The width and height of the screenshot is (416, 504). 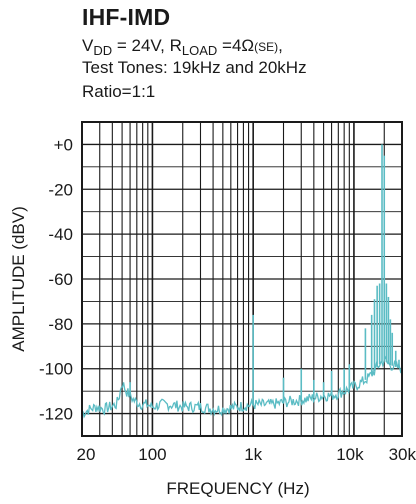 I want to click on y-tick-label: -20, so click(x=60, y=189).